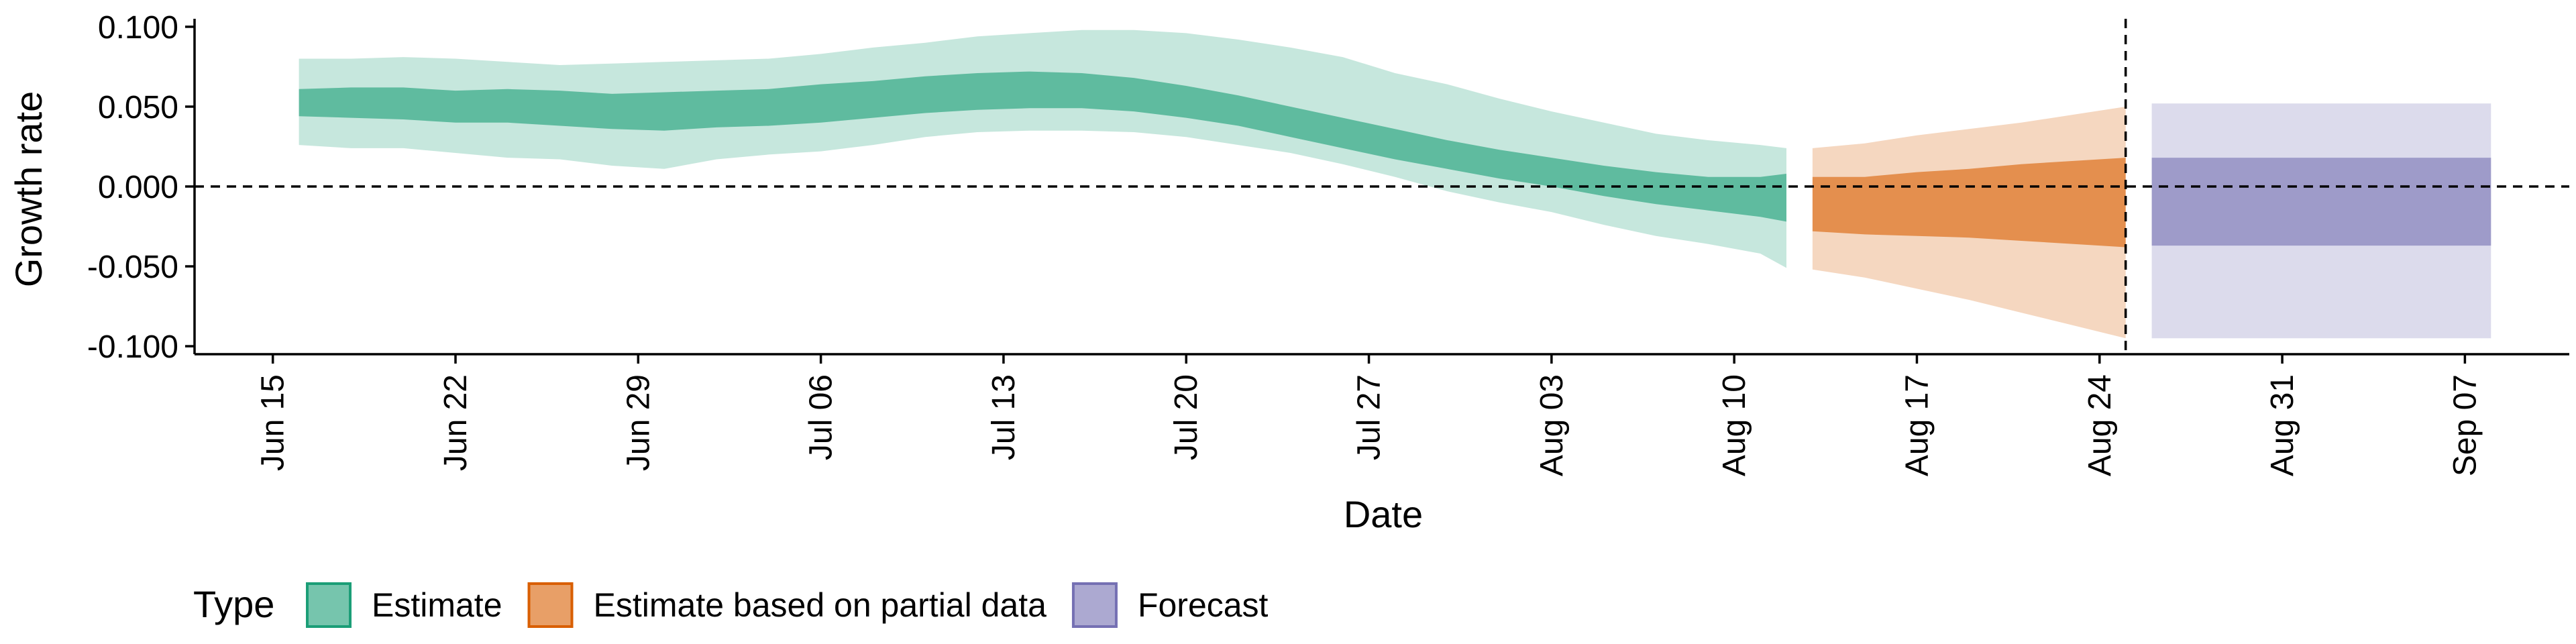 This screenshot has width=2576, height=644. I want to click on estimate-inner-band, so click(1042, 146).